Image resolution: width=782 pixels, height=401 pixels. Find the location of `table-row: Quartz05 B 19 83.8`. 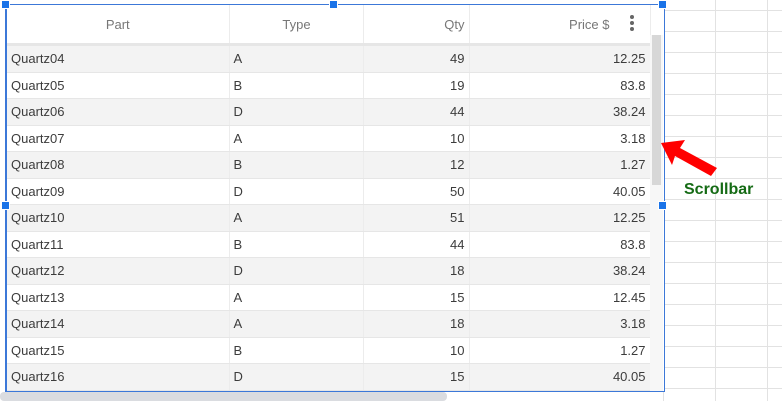

table-row: Quartz05 B 19 83.8 is located at coordinates (329, 85).